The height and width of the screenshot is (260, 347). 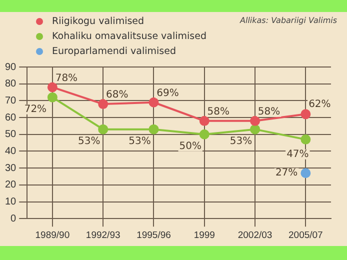 What do you see at coordinates (11, 202) in the screenshot?
I see `y-tick-label: 10` at bounding box center [11, 202].